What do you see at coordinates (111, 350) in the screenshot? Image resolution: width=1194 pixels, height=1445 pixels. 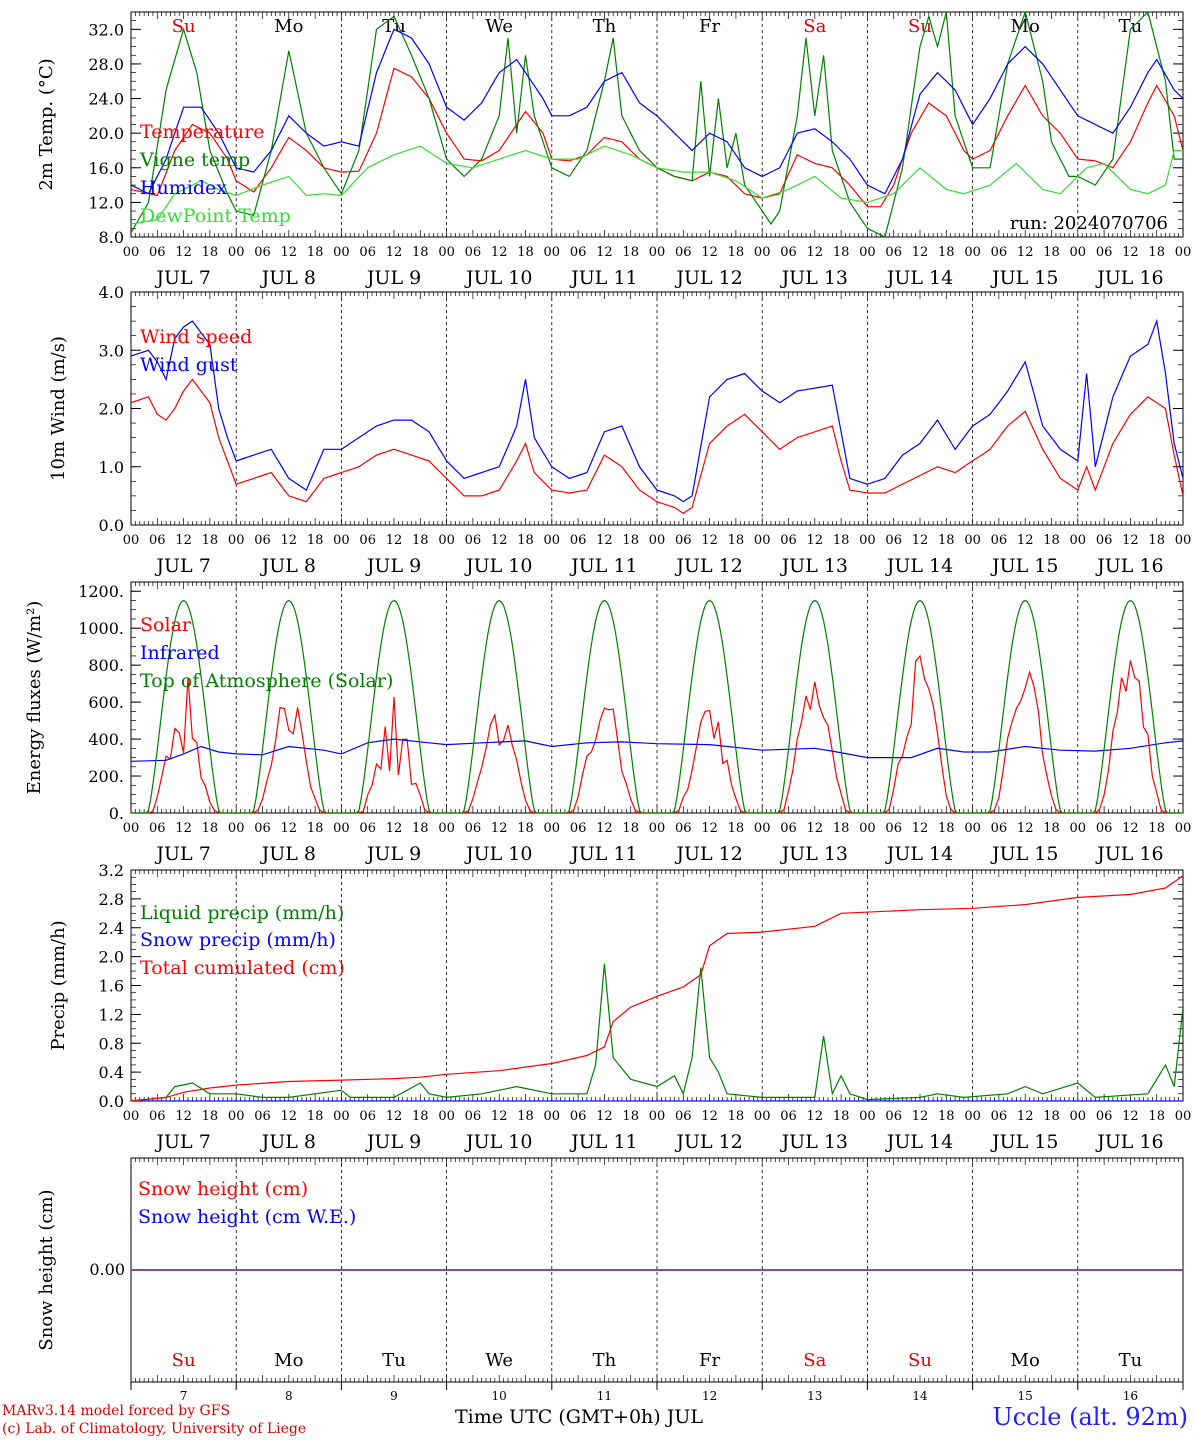 I see `y-tick-label: 3.0` at bounding box center [111, 350].